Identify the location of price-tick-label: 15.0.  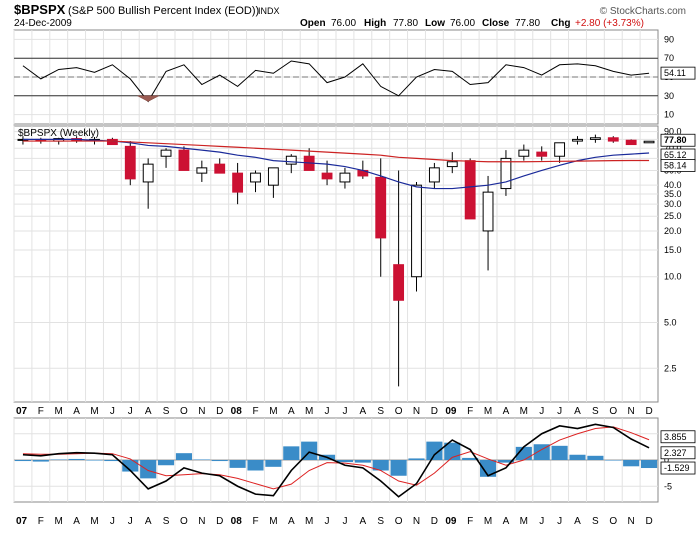
(673, 250).